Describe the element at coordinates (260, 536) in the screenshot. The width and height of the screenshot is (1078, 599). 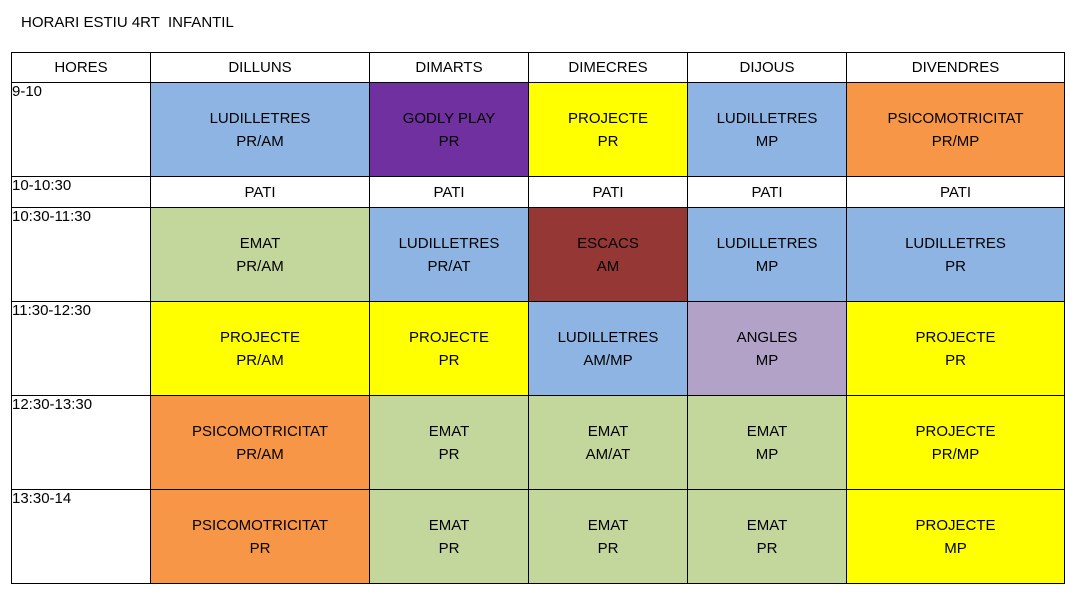
I see `schedule-cell-monday: PSICOMOTRICITAT PR` at that location.